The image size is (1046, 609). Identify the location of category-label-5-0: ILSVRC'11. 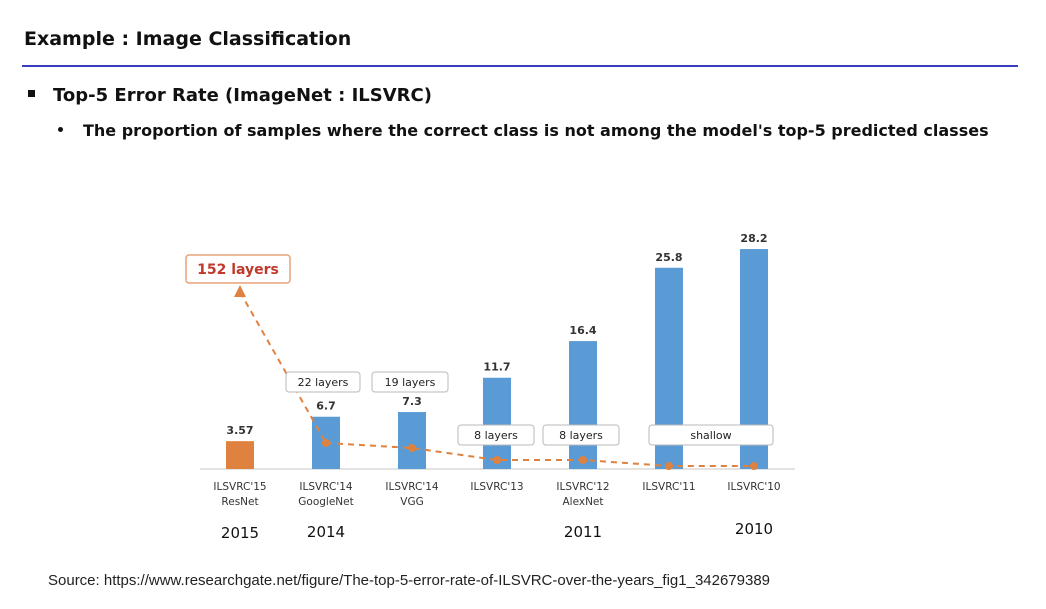
(668, 487).